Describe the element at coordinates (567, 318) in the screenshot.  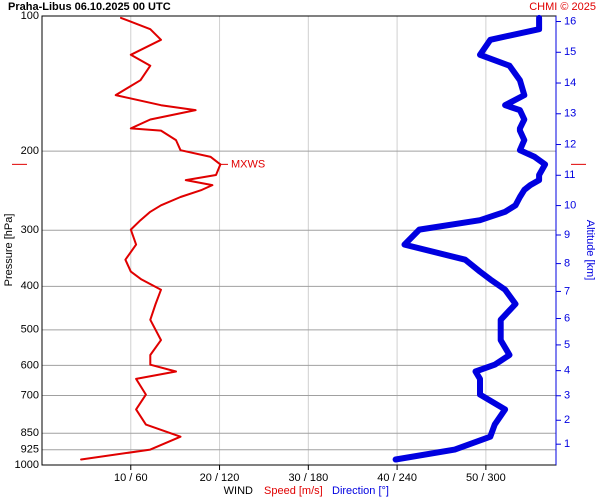
I see `y2-tick-label: 6` at that location.